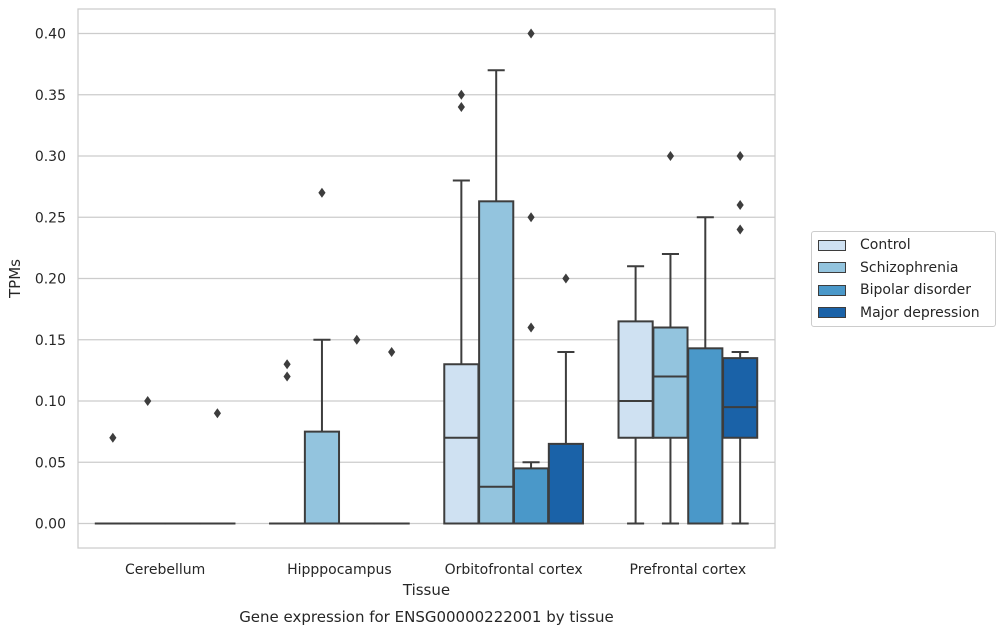  I want to click on y-tick-label: 0.25, so click(50, 218).